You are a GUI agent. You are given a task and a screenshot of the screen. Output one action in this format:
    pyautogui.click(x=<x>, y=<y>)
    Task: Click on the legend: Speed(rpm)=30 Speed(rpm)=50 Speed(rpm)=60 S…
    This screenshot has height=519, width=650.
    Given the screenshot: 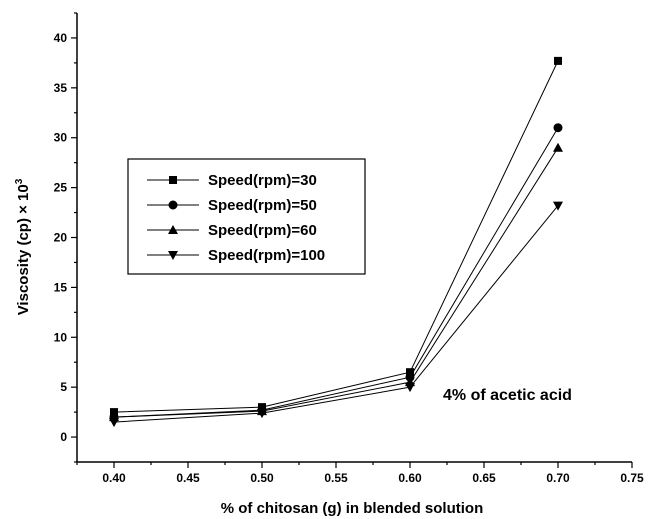 What is the action you would take?
    pyautogui.click(x=246, y=216)
    